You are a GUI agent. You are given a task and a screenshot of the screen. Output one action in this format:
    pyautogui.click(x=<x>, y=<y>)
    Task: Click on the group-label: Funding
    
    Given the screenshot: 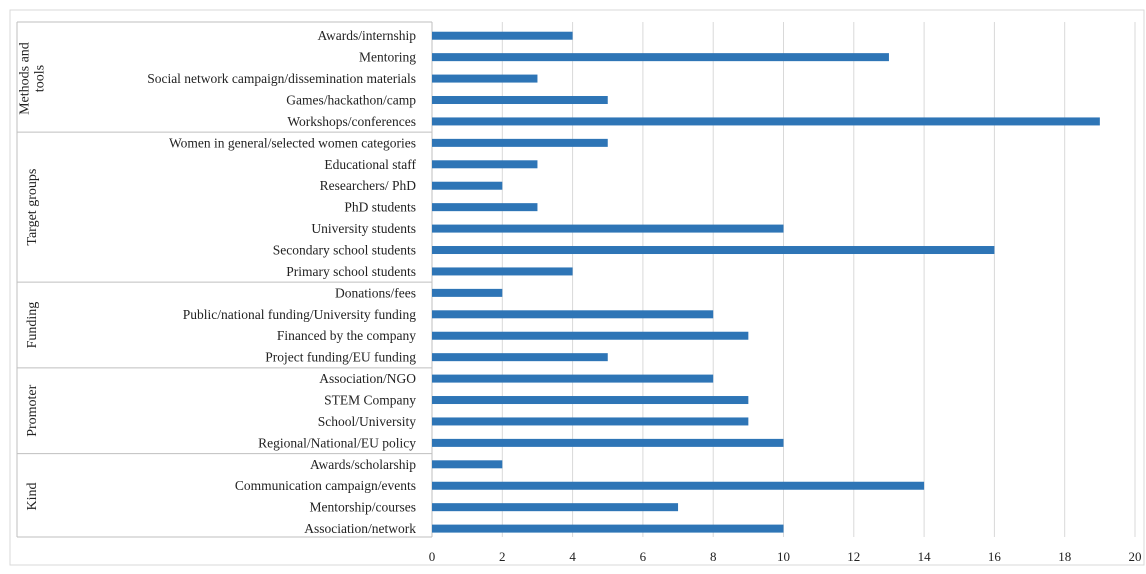 What is the action you would take?
    pyautogui.click(x=32, y=325)
    